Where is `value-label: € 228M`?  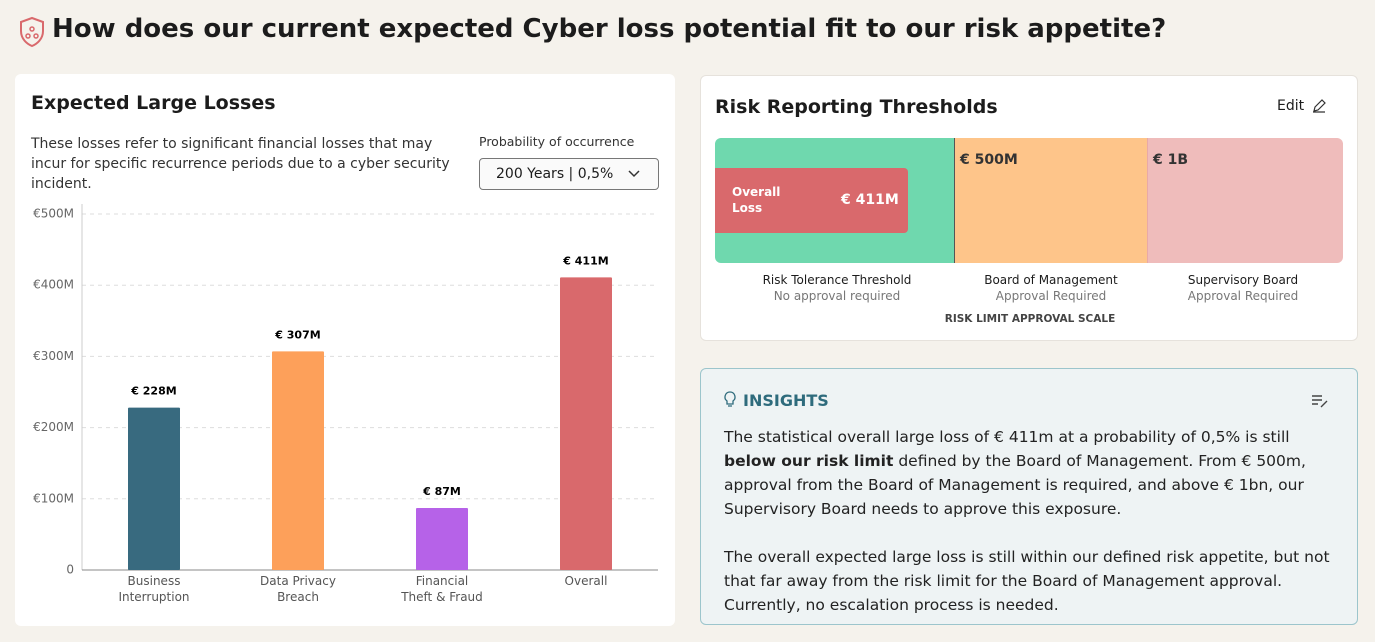
value-label: € 228M is located at coordinates (153, 391).